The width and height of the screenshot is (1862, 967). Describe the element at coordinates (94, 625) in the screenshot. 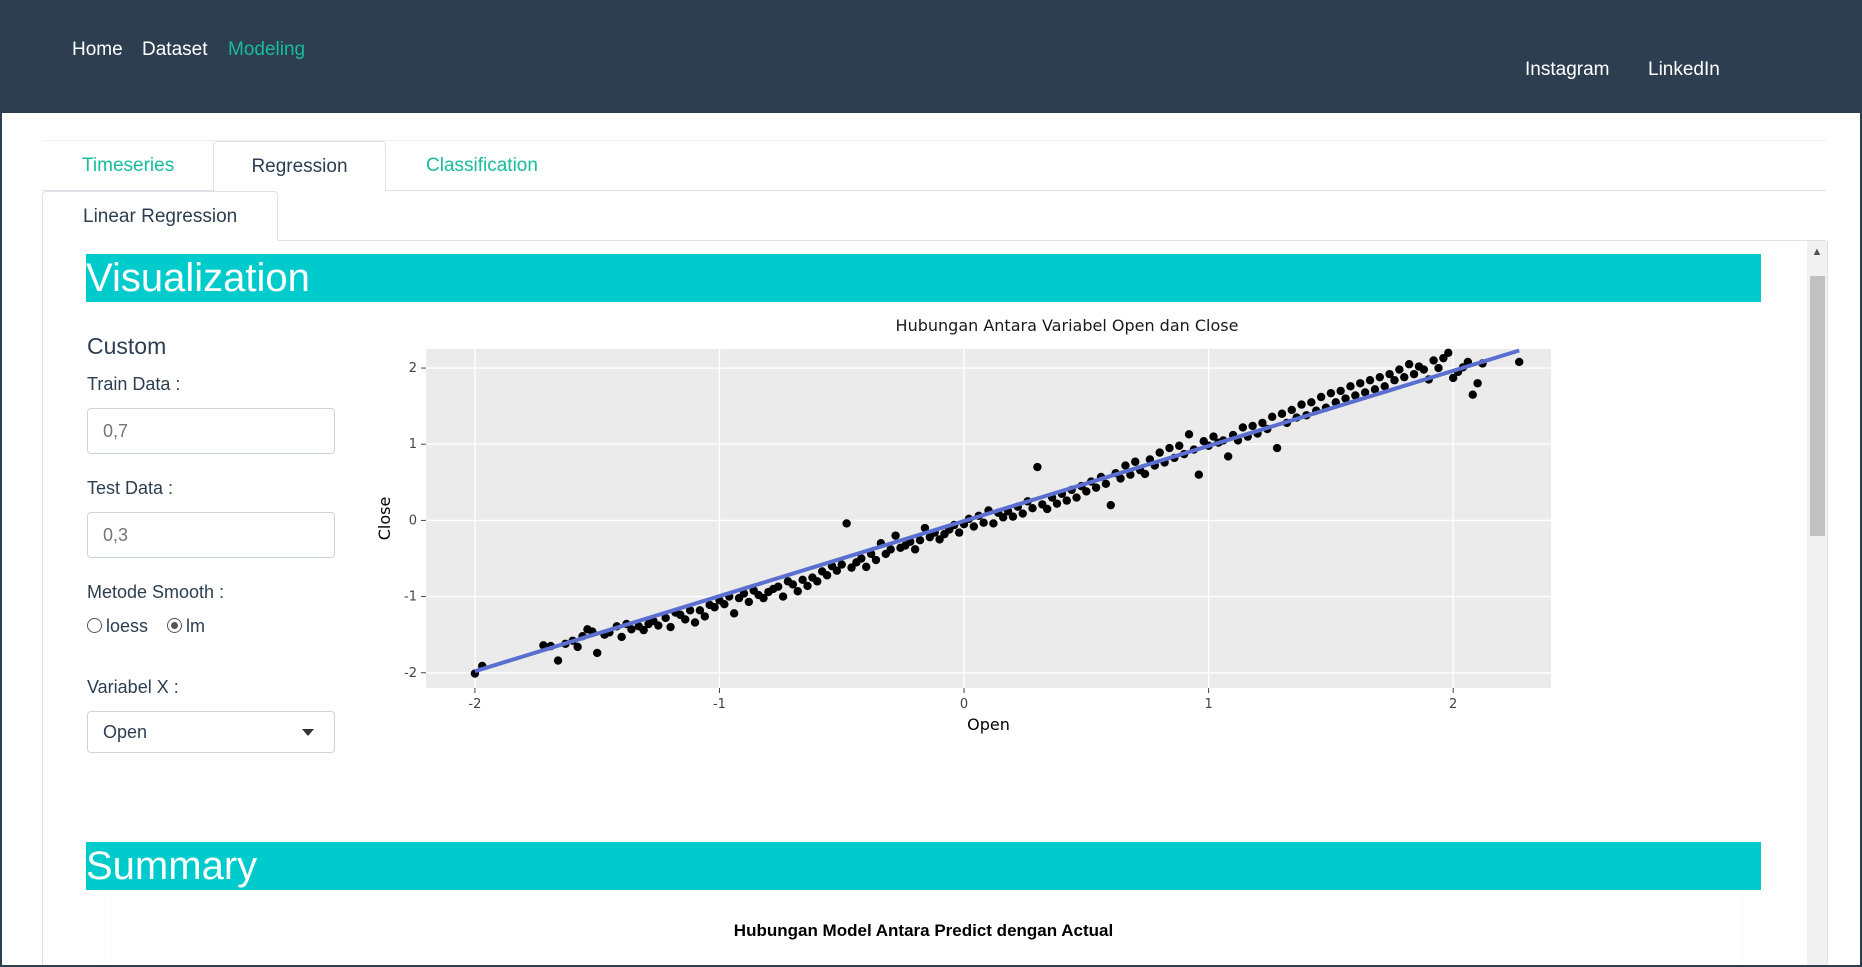

I see `radio-loess` at that location.